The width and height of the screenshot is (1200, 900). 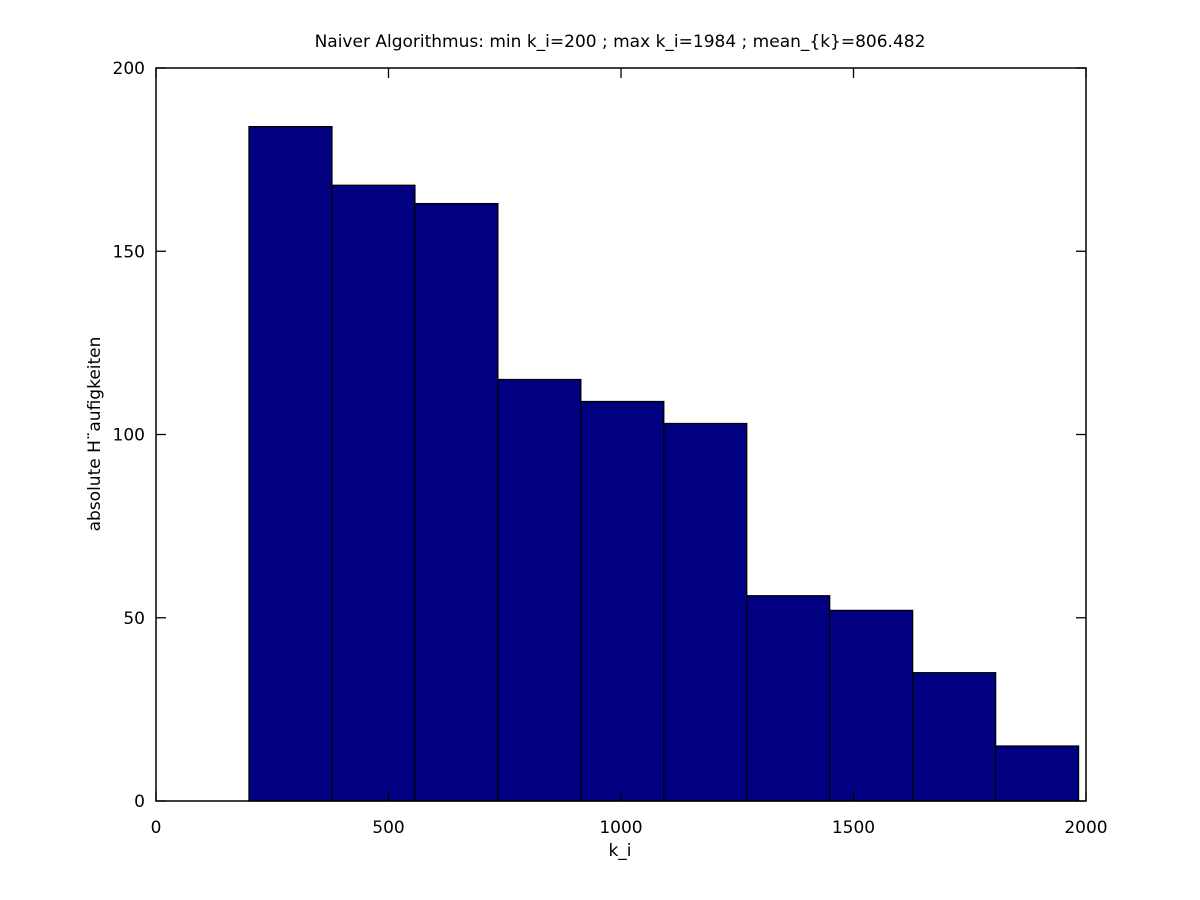 I want to click on y-tick-label: 0, so click(x=139, y=802).